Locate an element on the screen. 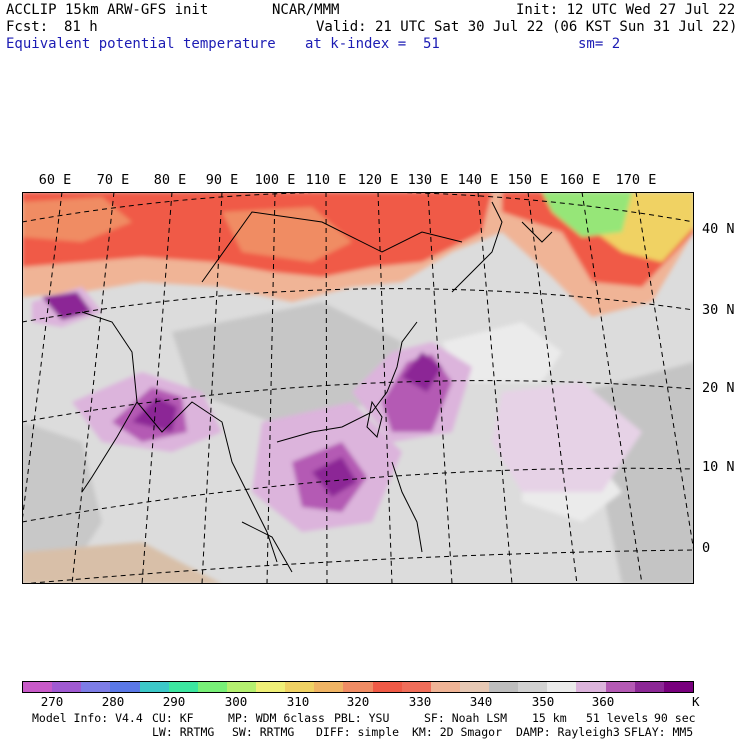 This screenshot has width=740, height=740. lon-label: 120 E is located at coordinates (378, 180).